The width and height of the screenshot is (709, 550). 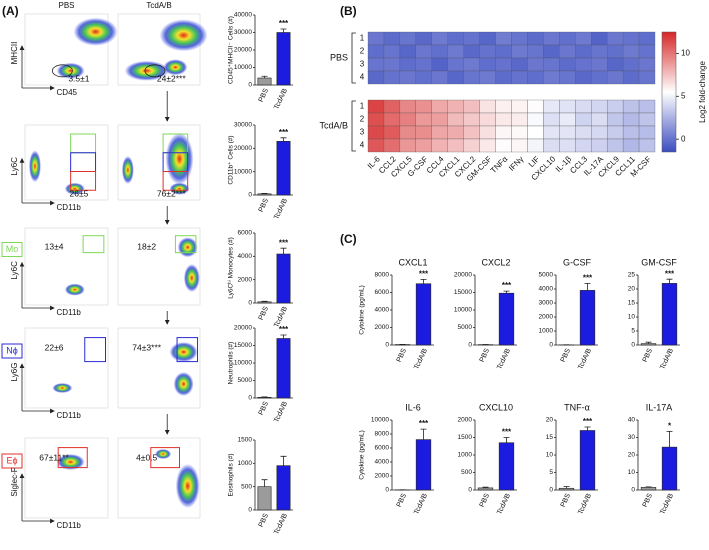 What do you see at coordinates (632, 275) in the screenshot?
I see `y-tick-label: 25` at bounding box center [632, 275].